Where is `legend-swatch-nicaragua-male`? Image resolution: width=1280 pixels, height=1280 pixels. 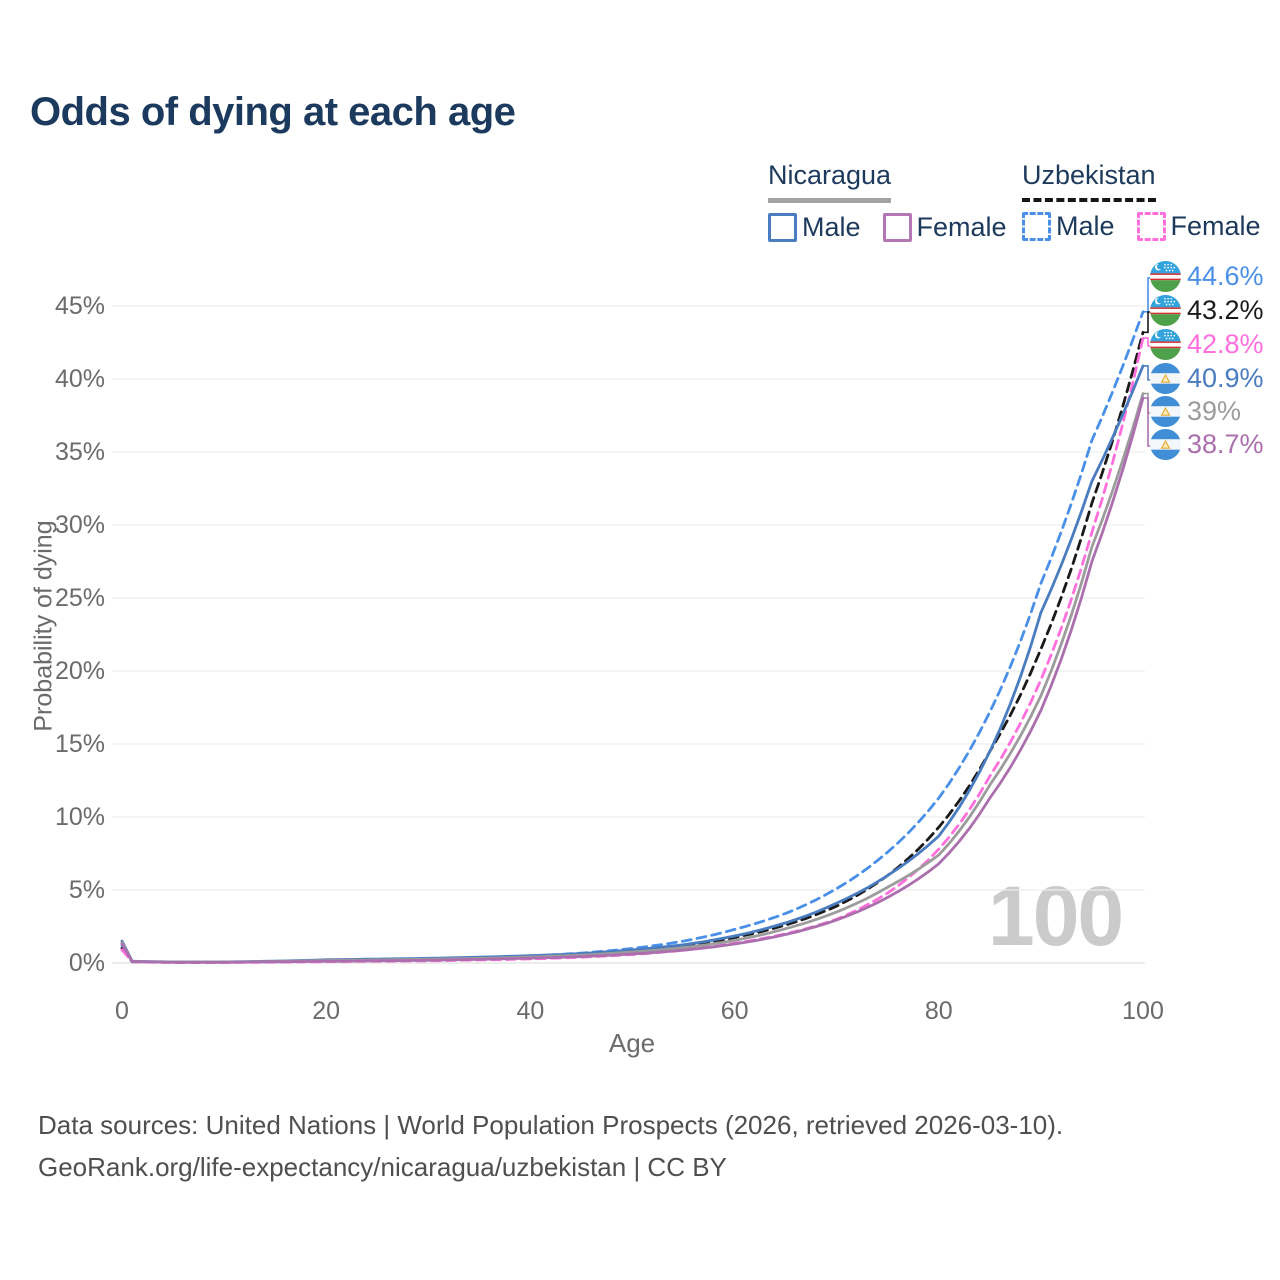 legend-swatch-nicaragua-male is located at coordinates (782, 227).